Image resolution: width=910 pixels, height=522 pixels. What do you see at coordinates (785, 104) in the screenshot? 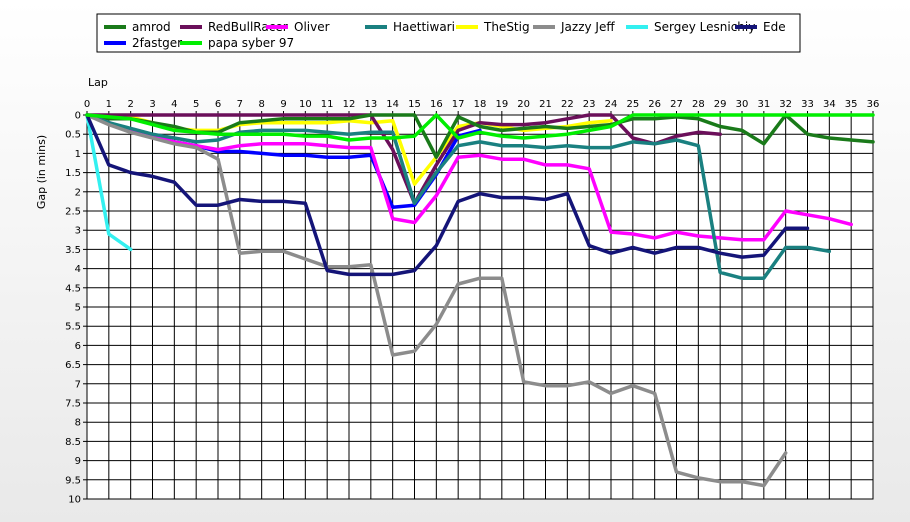
I see `x-tick-label: 32` at bounding box center [785, 104].